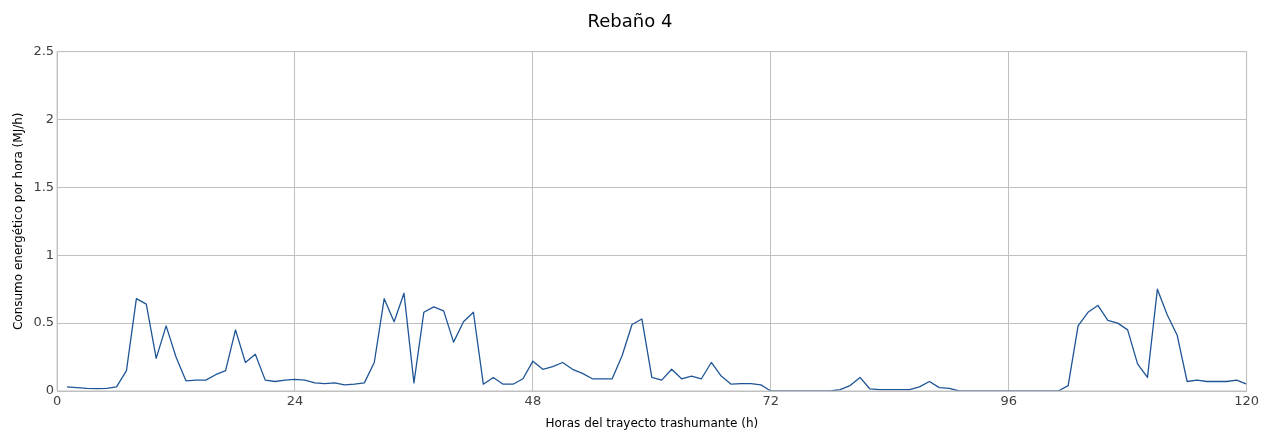 This screenshot has height=443, width=1270. Describe the element at coordinates (50, 118) in the screenshot. I see `y-tick-label: 2` at that location.